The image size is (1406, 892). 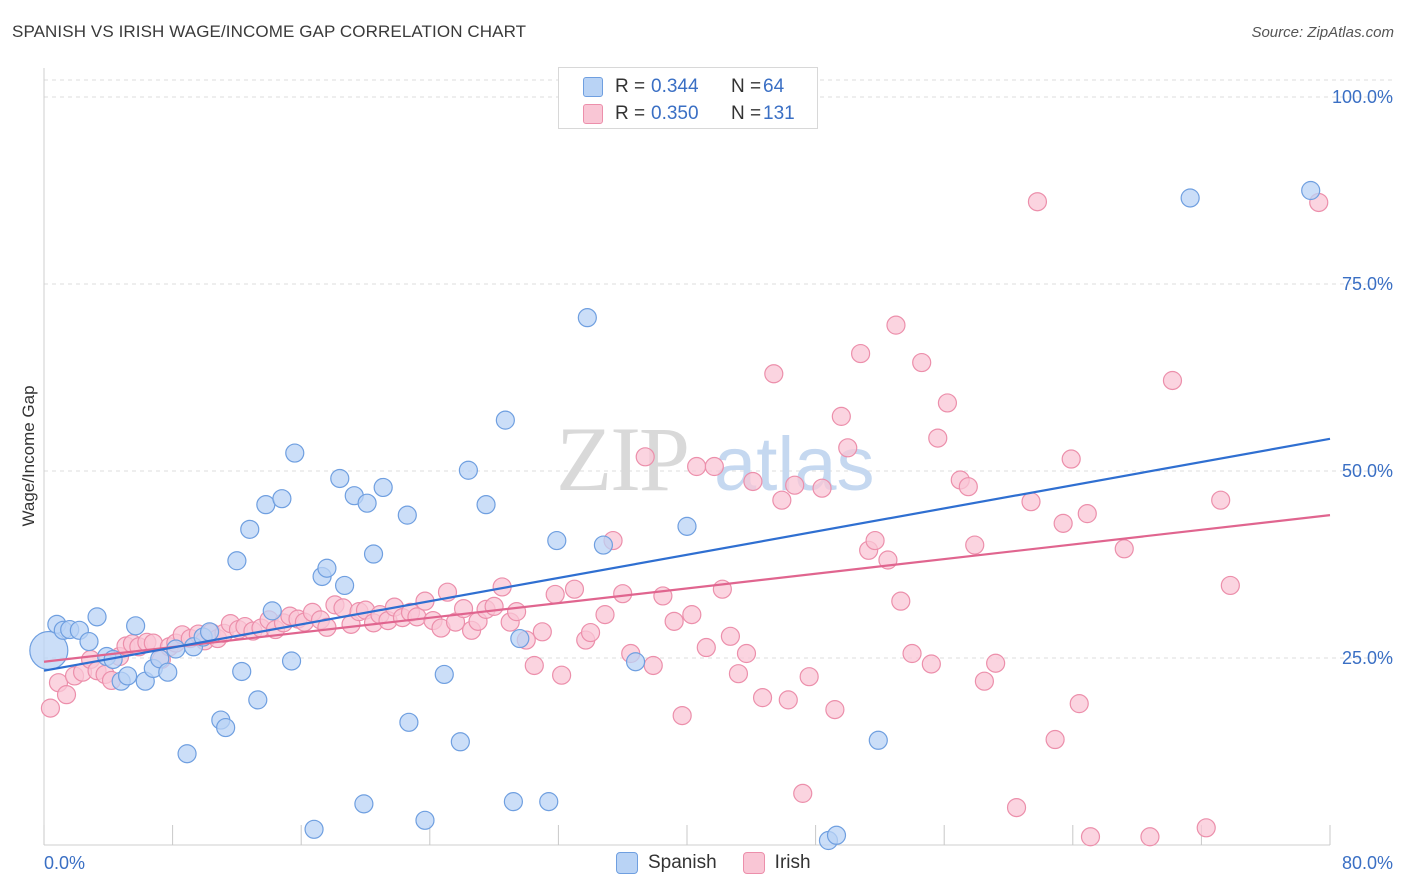 I want to click on legend-row-spanish: R = 0.344 N = 64, so click(x=683, y=87).